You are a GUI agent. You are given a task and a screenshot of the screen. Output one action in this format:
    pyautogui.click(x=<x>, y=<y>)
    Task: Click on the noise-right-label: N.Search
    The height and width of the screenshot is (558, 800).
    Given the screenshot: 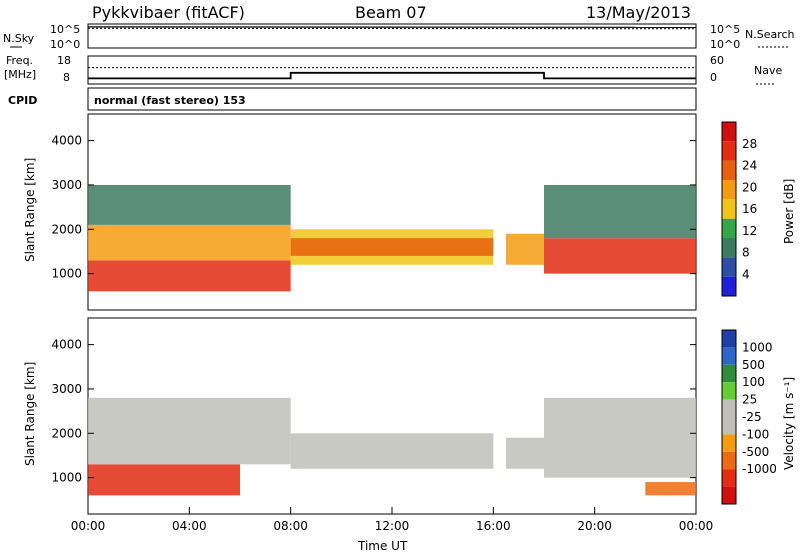 What is the action you would take?
    pyautogui.click(x=770, y=34)
    